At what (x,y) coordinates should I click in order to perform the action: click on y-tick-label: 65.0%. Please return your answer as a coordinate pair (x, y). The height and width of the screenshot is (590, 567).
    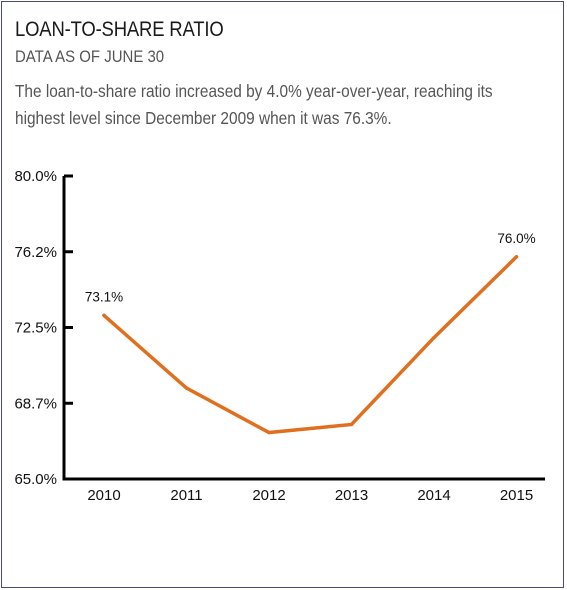
    Looking at the image, I should click on (35, 479).